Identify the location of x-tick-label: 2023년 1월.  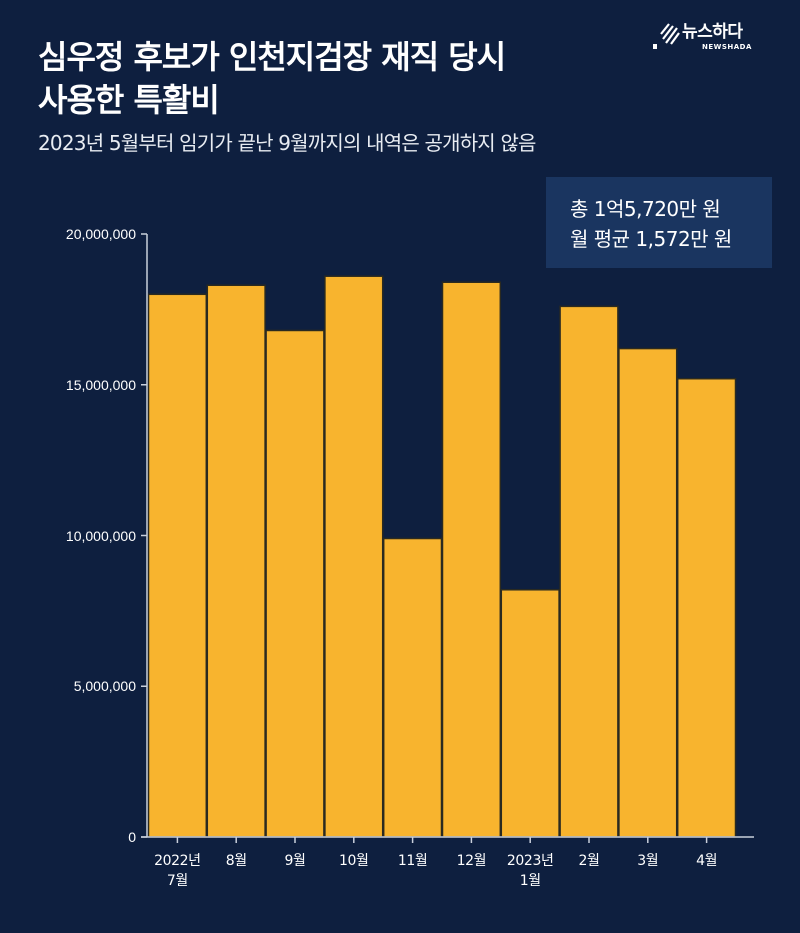
(530, 871).